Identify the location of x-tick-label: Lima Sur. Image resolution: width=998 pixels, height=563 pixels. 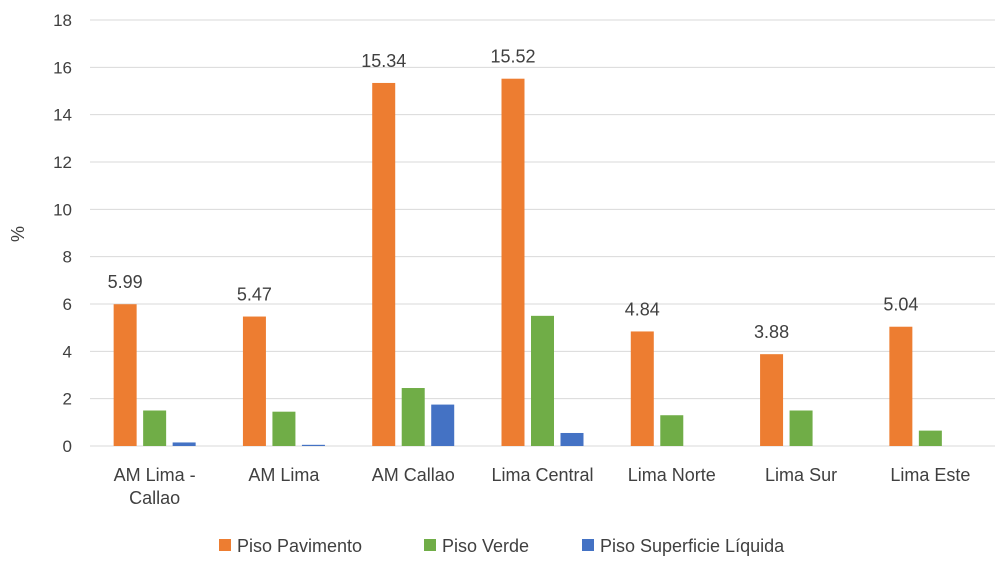
(801, 475).